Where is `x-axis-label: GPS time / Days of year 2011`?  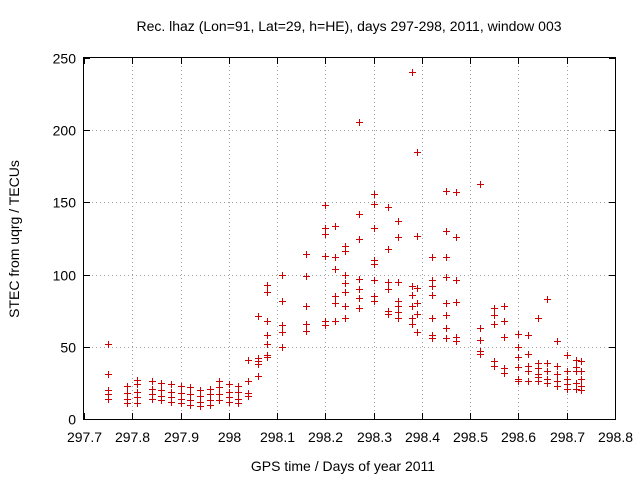
x-axis-label: GPS time / Days of year 2011 is located at coordinates (343, 466).